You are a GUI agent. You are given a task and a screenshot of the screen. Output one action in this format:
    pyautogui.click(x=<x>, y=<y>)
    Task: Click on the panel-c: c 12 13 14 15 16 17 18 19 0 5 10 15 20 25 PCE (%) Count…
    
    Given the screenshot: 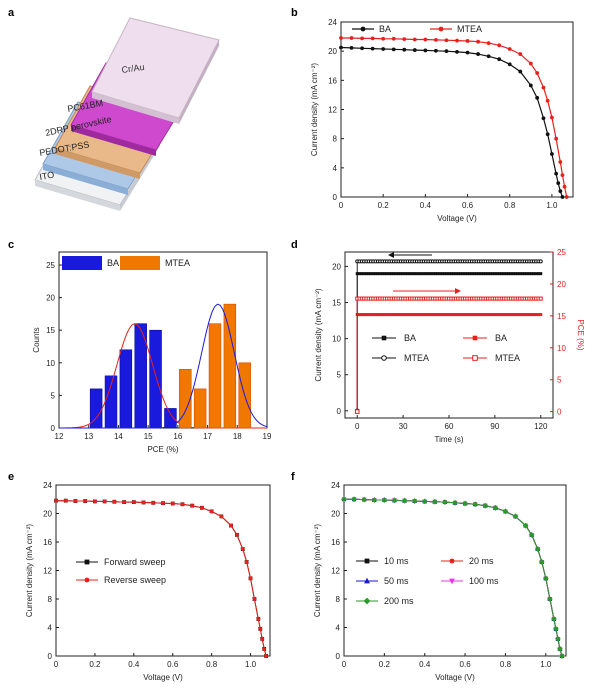 What is the action you would take?
    pyautogui.click(x=140, y=346)
    